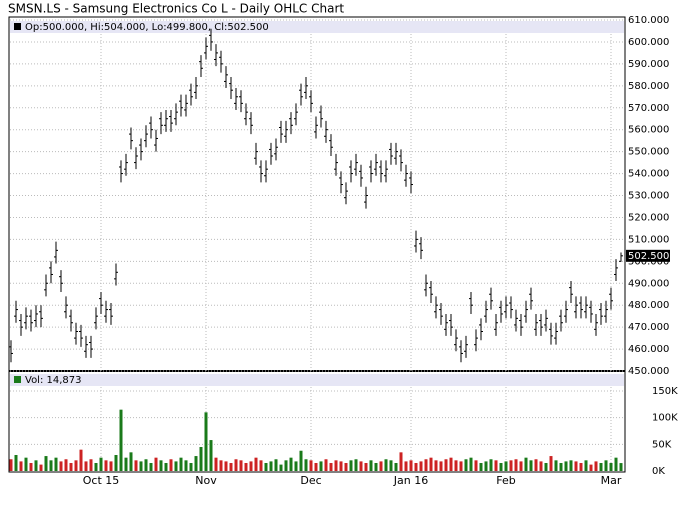 The width and height of the screenshot is (700, 516). Describe the element at coordinates (505, 480) in the screenshot. I see `x-tick-label: Feb` at that location.